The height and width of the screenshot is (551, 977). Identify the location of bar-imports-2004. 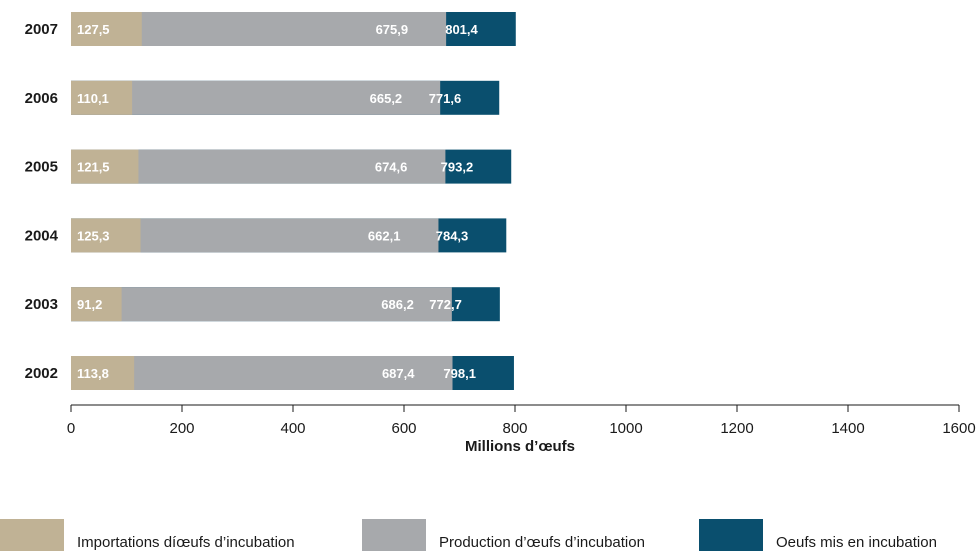
(106, 235).